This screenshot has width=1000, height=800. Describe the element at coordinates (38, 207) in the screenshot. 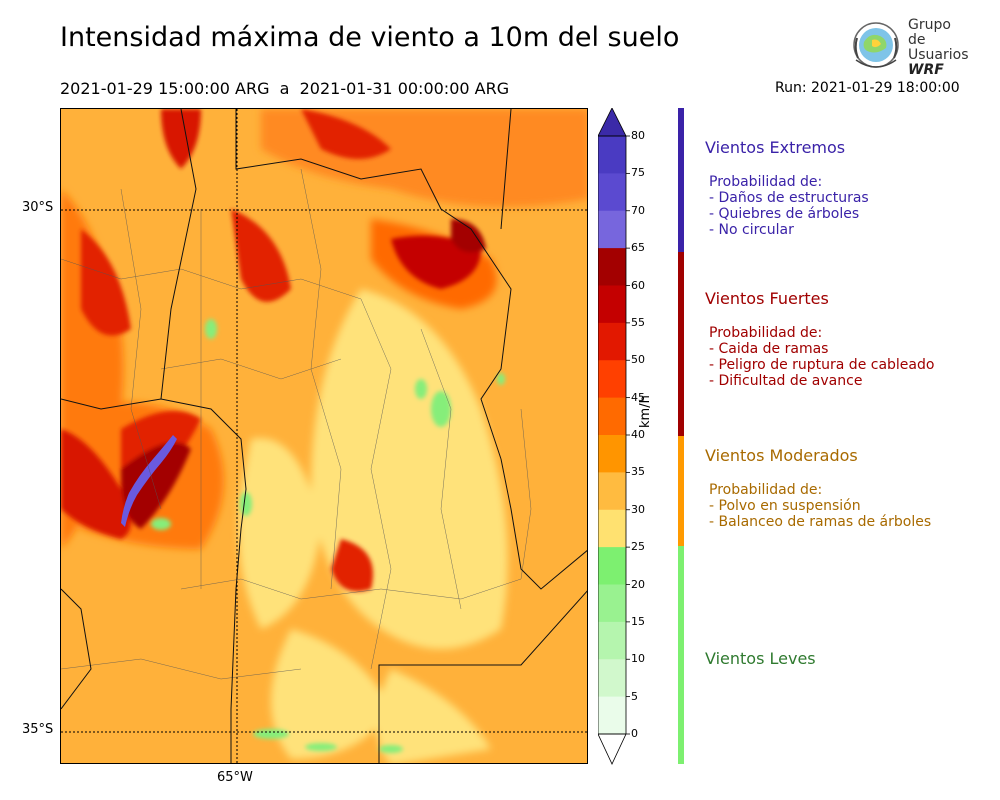

I see `lat-label-30s: 30°S` at that location.